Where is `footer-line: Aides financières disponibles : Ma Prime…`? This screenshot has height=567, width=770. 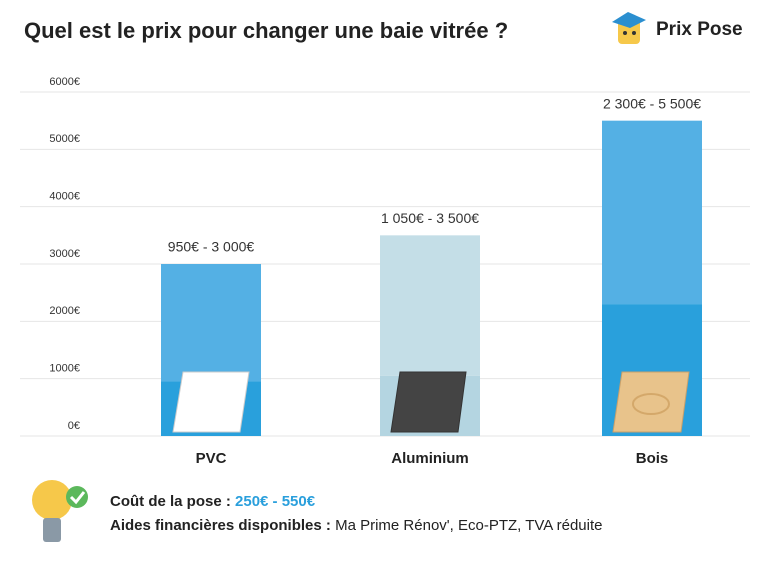 footer-line: Aides financières disponibles : Ma Prime… is located at coordinates (356, 525).